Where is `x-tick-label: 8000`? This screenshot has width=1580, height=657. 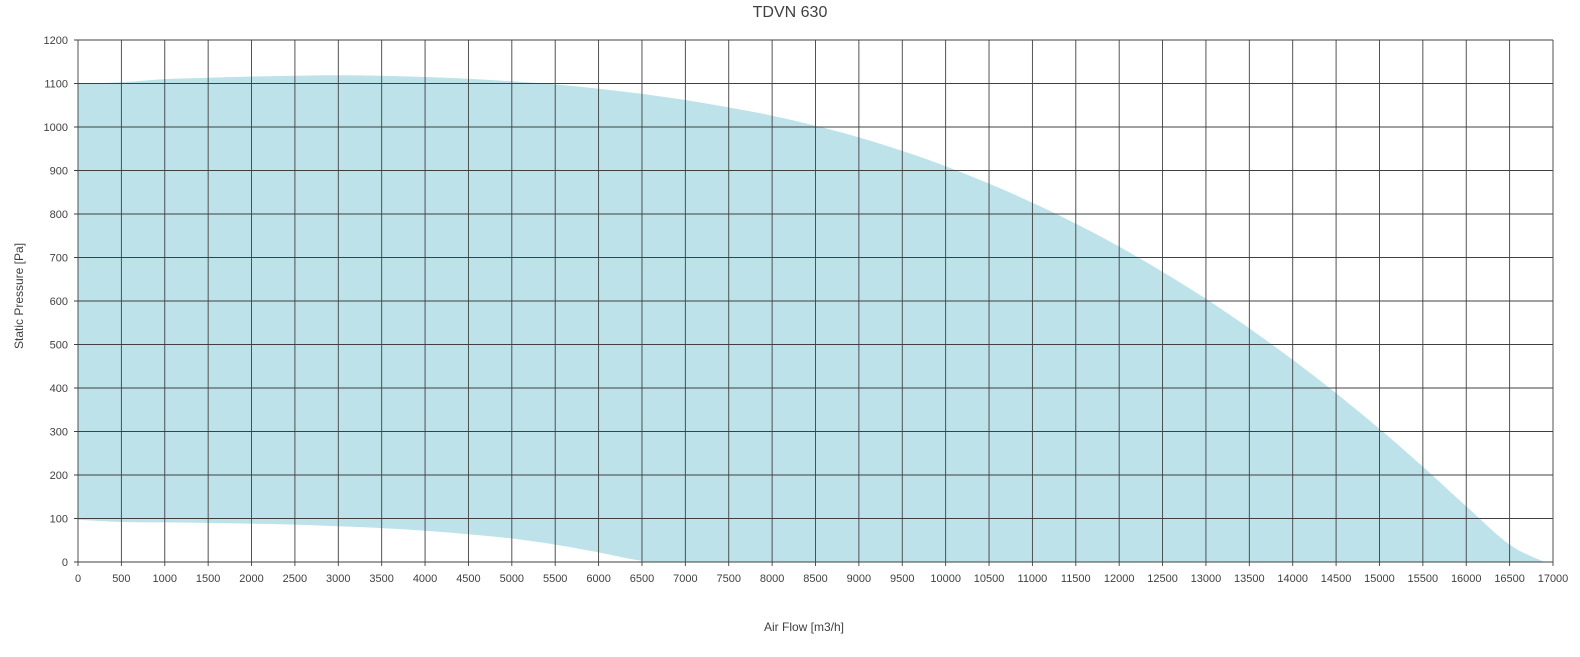
x-tick-label: 8000 is located at coordinates (772, 579).